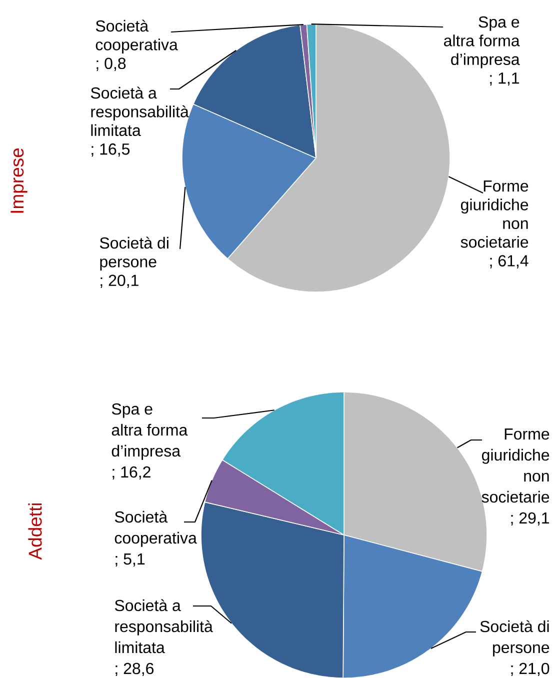 Image resolution: width=554 pixels, height=678 pixels. I want to click on text: Imprese, so click(19, 180).